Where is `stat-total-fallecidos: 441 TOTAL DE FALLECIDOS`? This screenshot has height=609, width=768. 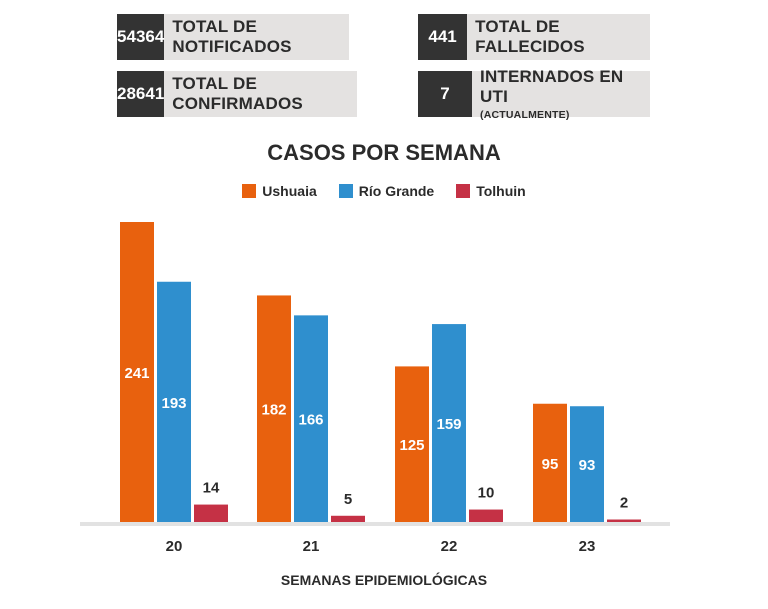
stat-total-fallecidos: 441 TOTAL DE FALLECIDOS is located at coordinates (534, 37).